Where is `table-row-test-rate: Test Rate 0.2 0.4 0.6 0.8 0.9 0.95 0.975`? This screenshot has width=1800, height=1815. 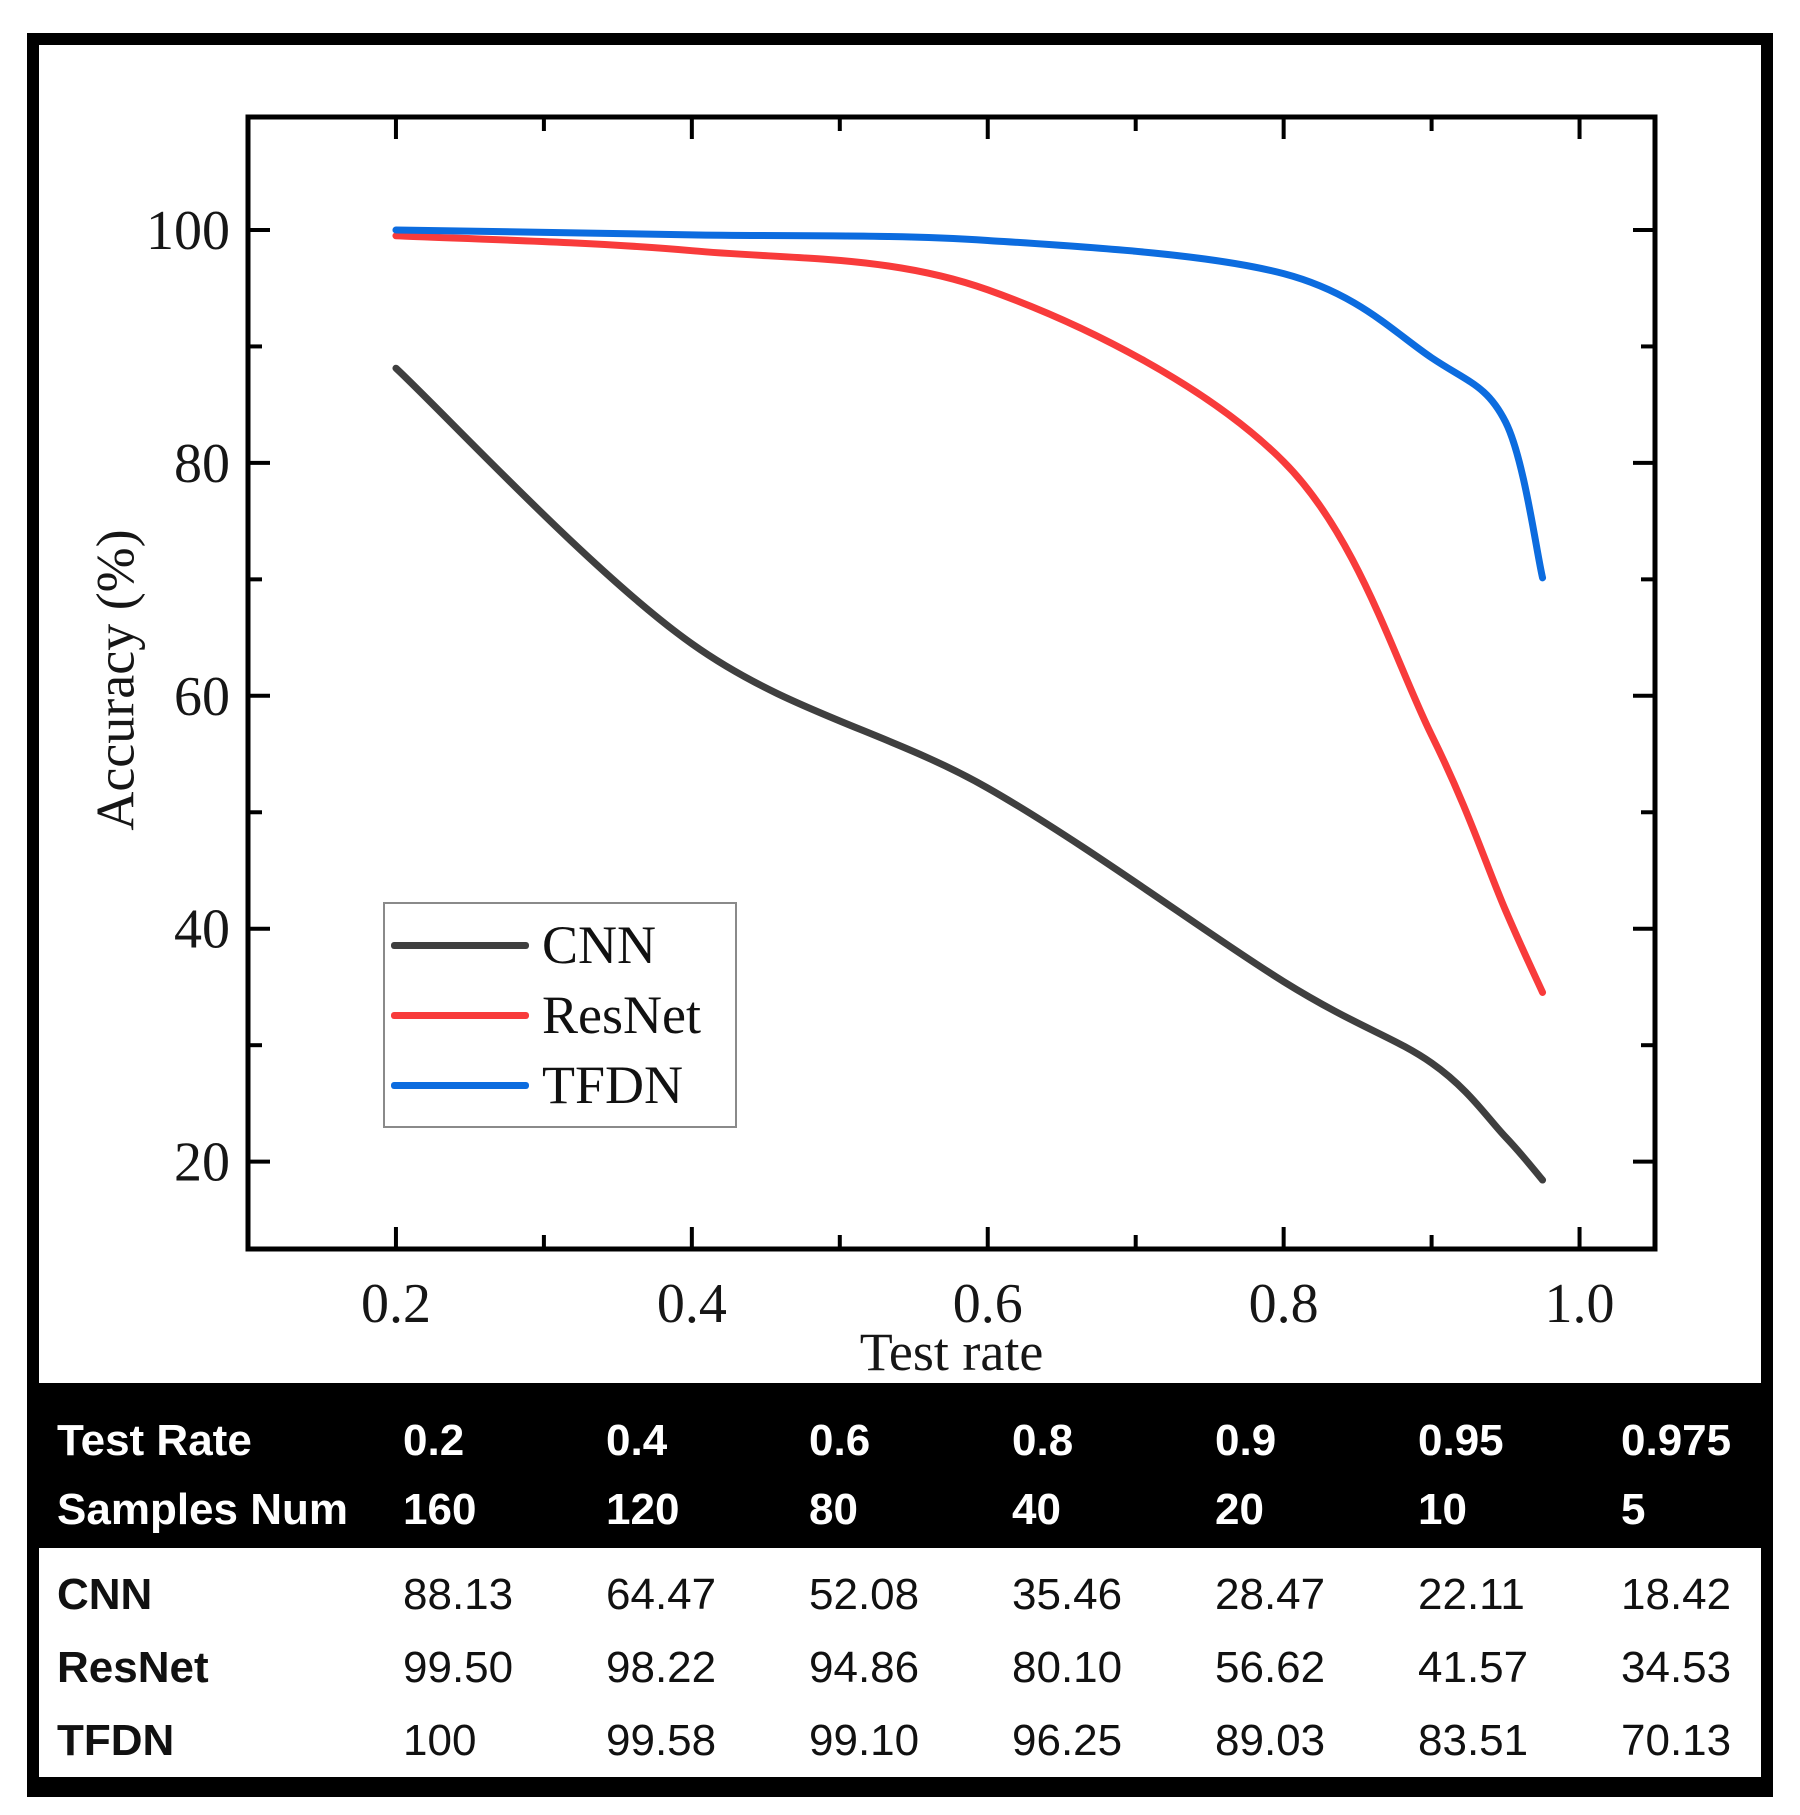 table-row-test-rate: Test Rate 0.2 0.4 0.6 0.8 0.9 0.95 0.975 is located at coordinates (900, 1441).